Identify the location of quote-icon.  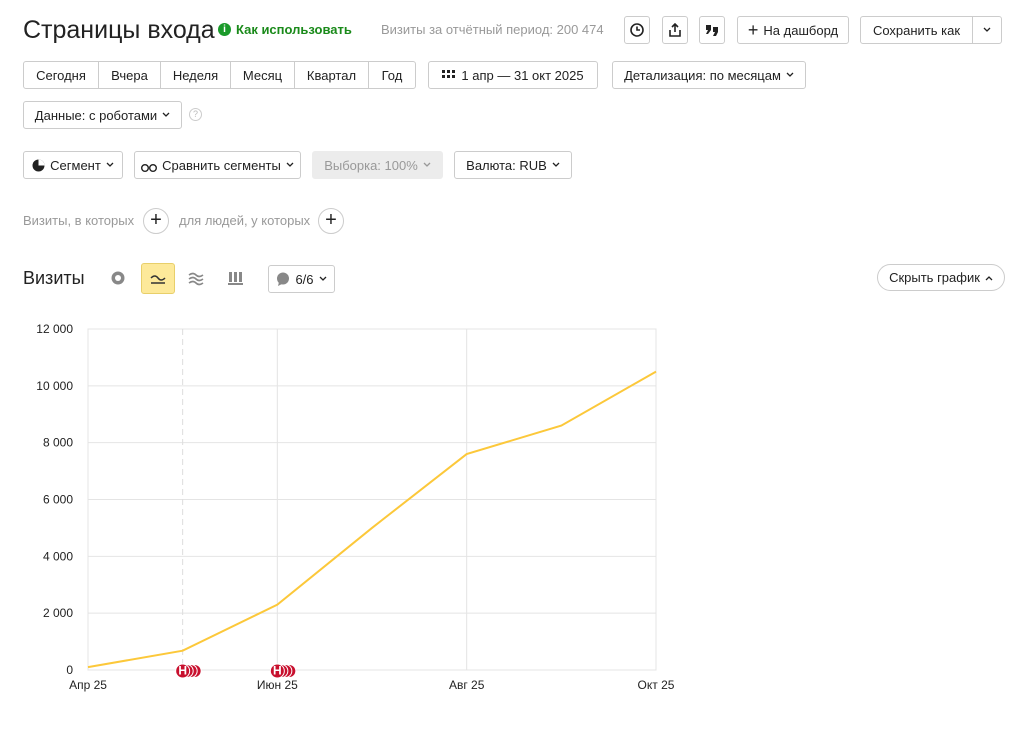
(712, 30).